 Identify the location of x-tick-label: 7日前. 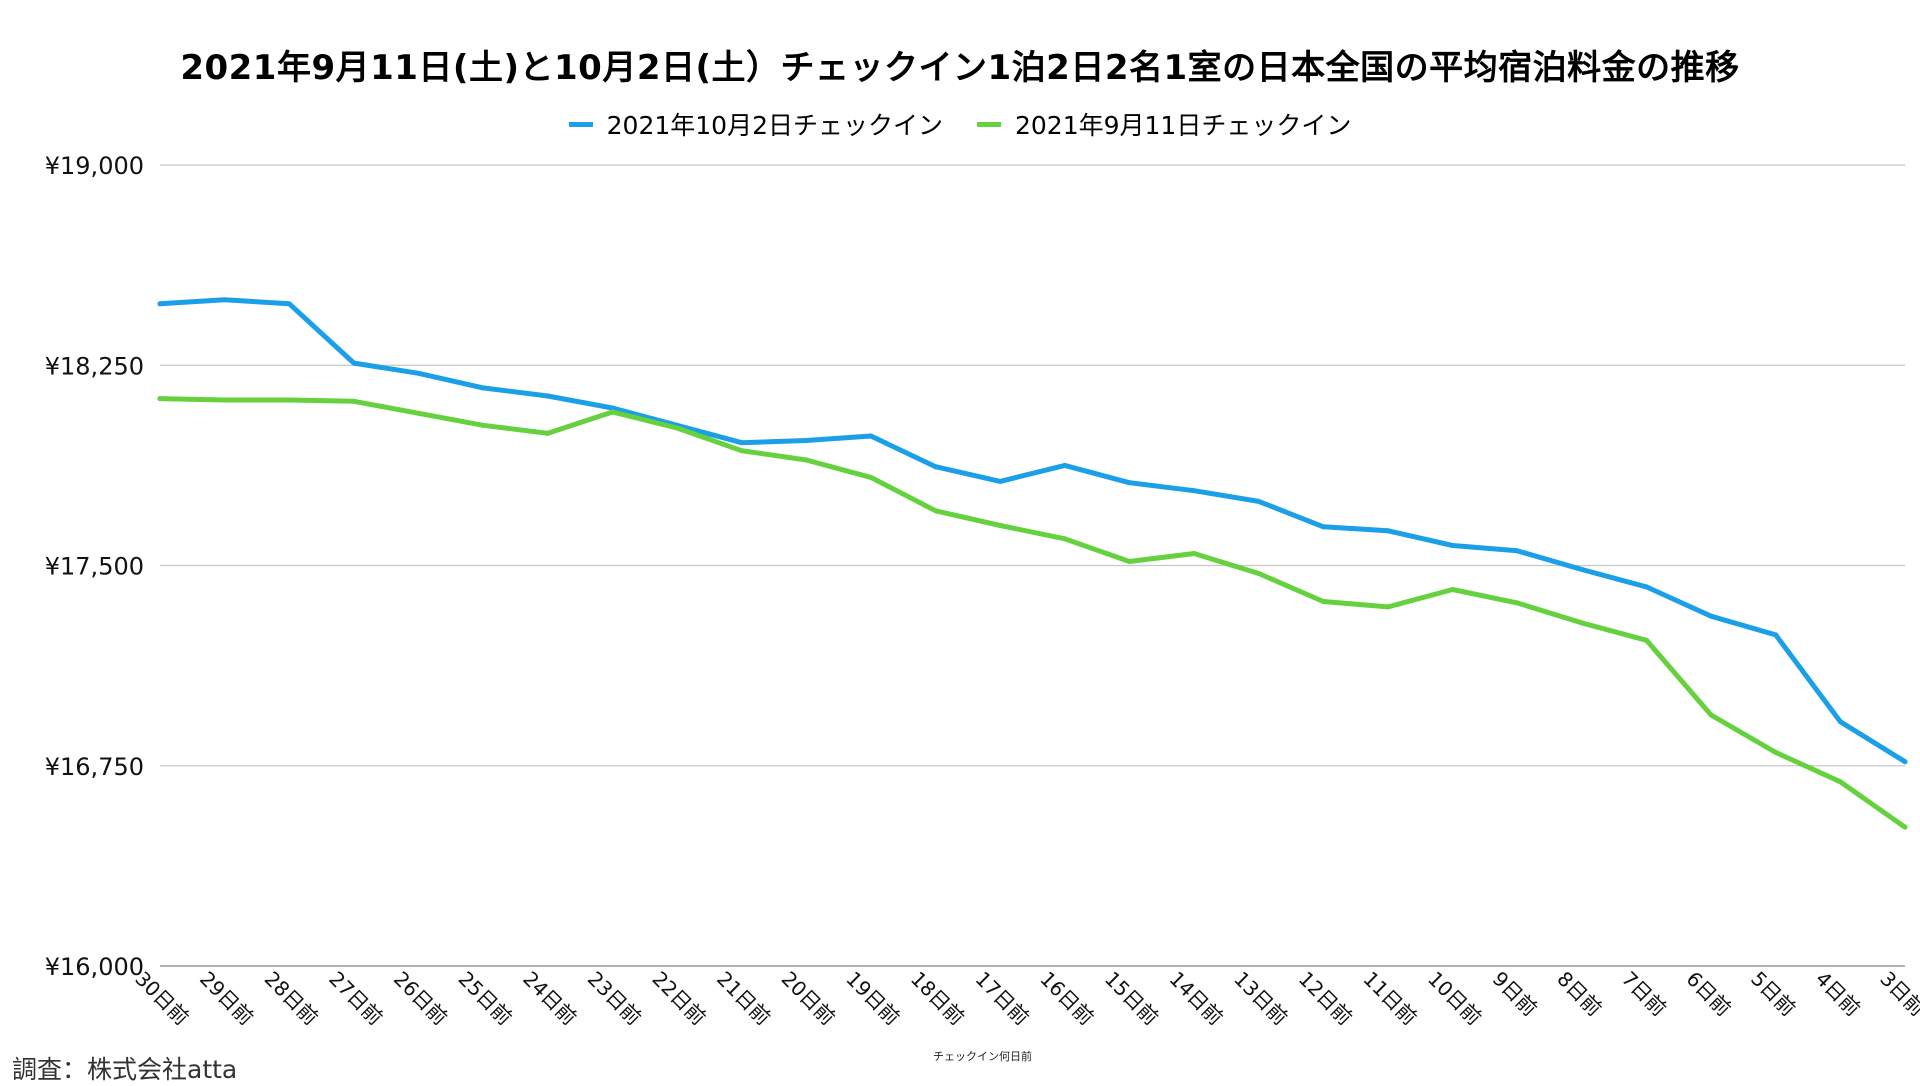
(1644, 994).